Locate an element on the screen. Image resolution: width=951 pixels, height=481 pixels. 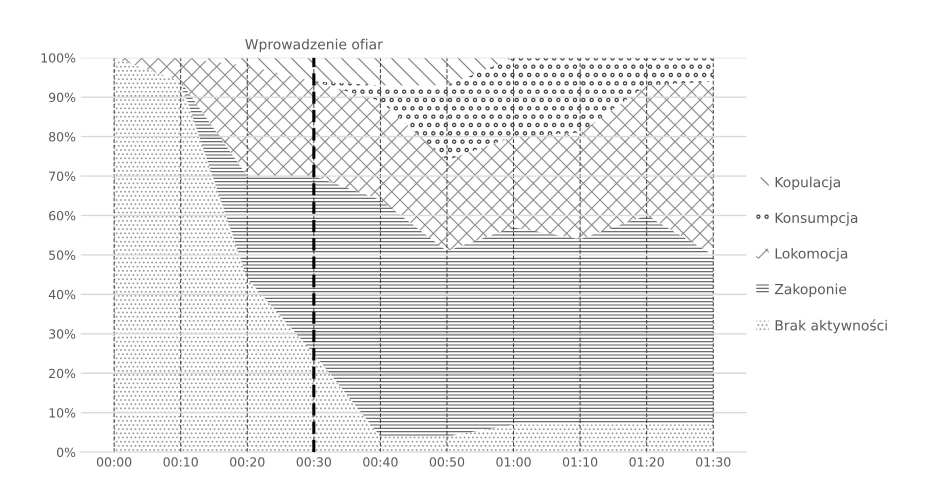
legend-label: Lokomocja is located at coordinates (812, 255).